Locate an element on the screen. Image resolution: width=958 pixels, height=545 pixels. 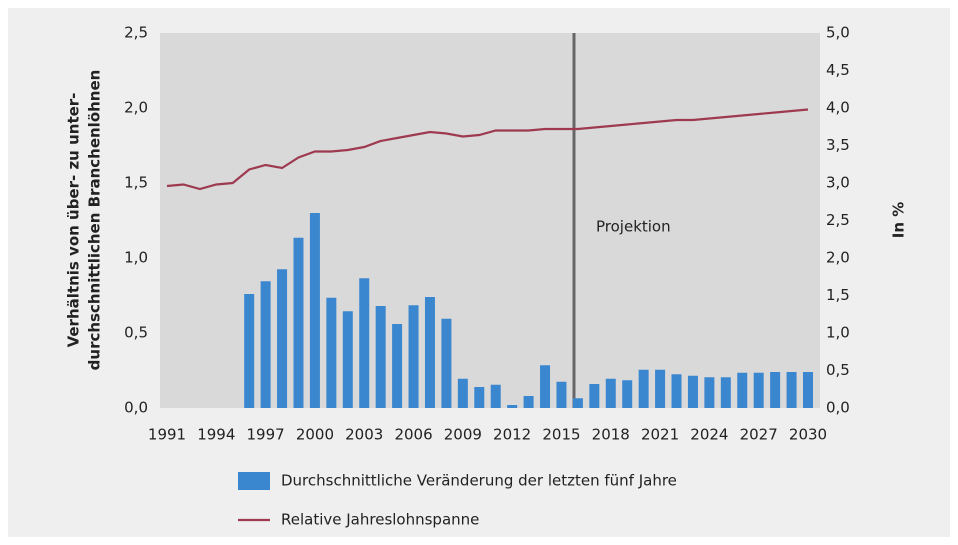
y2-tick-label: 4,0 is located at coordinates (838, 108).